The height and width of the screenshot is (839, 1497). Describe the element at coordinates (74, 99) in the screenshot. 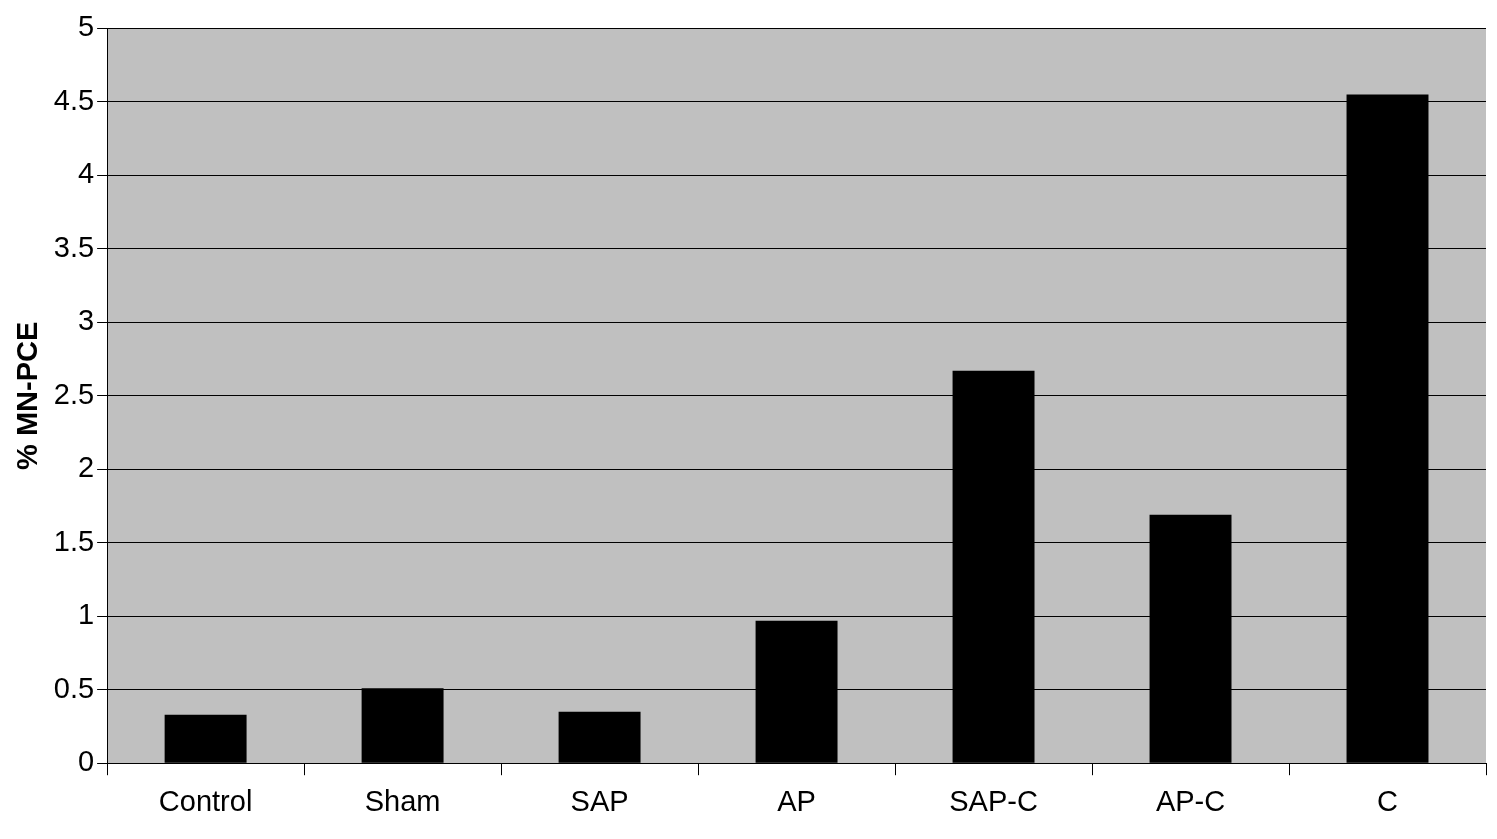

I see `y-tick-label: 4.5` at that location.